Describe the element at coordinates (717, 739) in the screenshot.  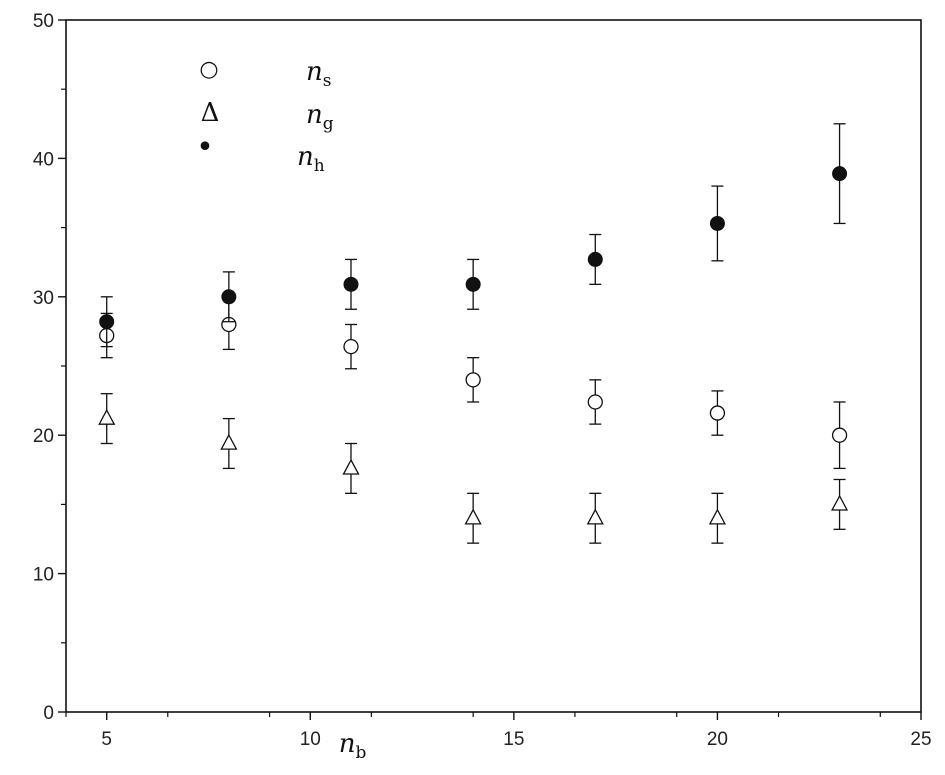
I see `x-tick-label: 20` at that location.